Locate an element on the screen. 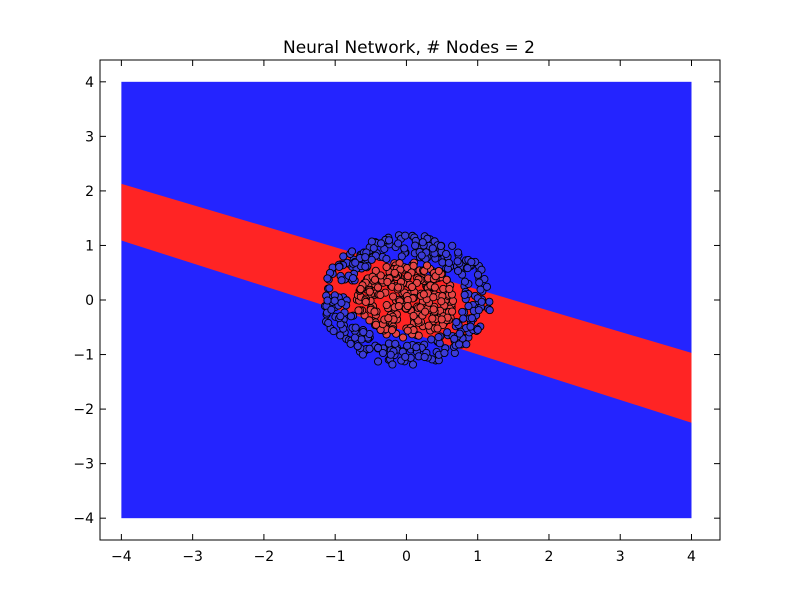 The image size is (800, 600). y-tick-label: 3 is located at coordinates (89, 137).